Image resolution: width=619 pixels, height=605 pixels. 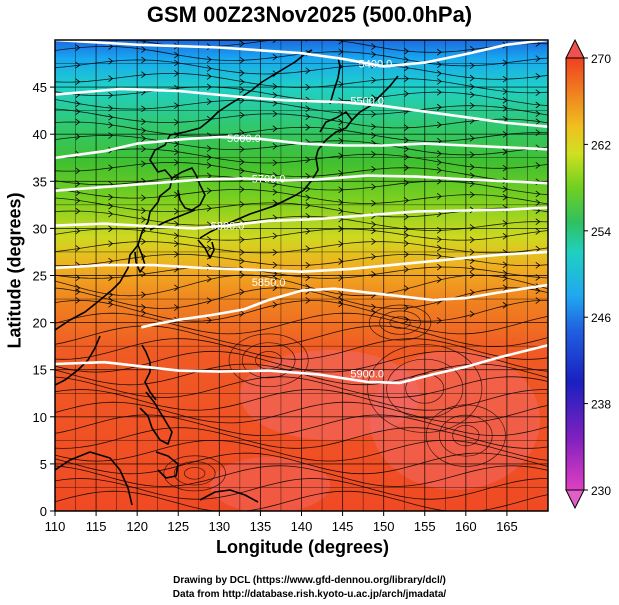 What do you see at coordinates (96, 526) in the screenshot?
I see `x-tick-label: 115` at bounding box center [96, 526].